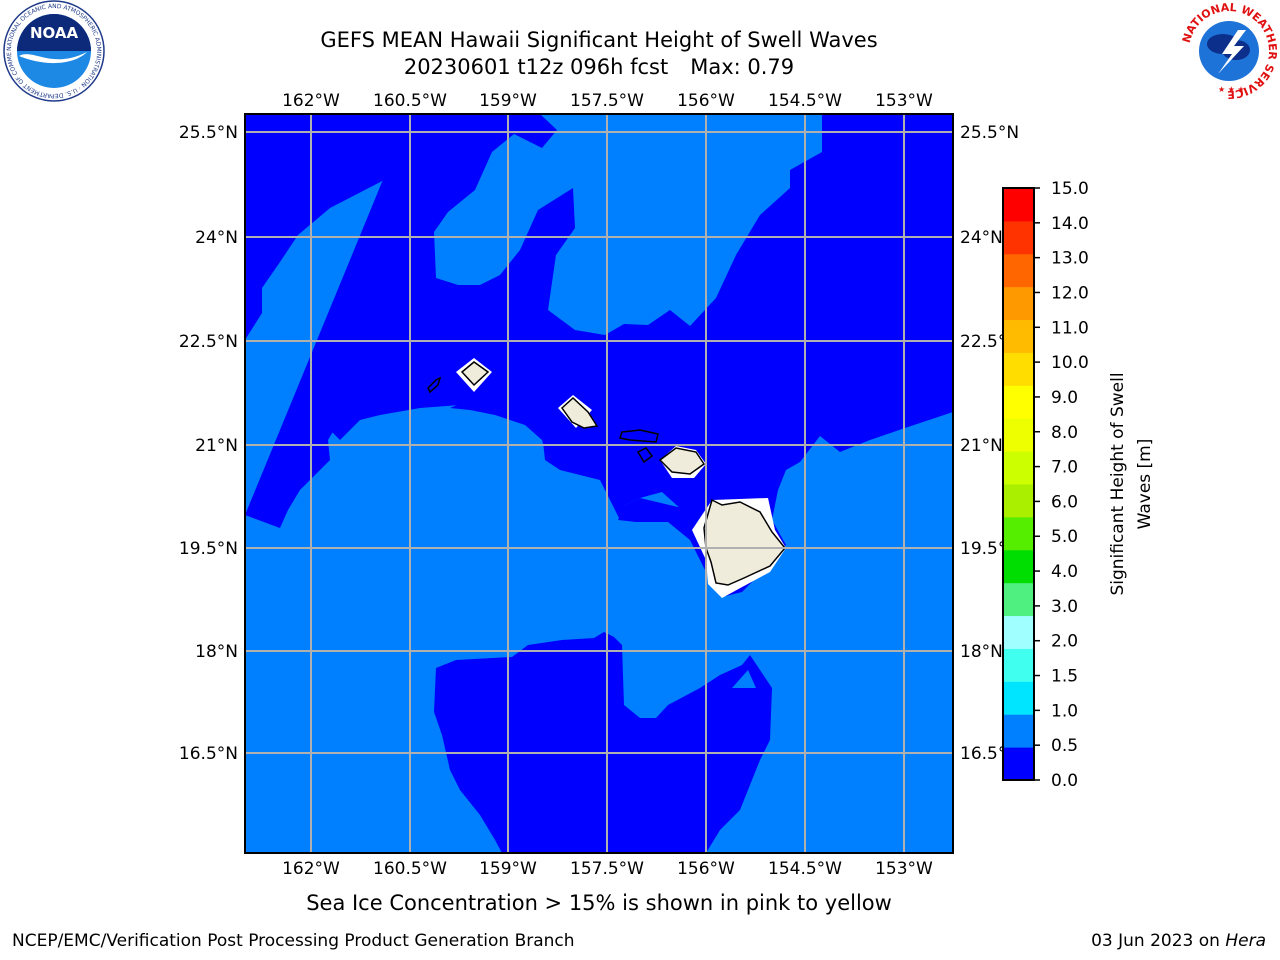  What do you see at coordinates (603, 742) in the screenshot?
I see `swell-0-0p5-south` at bounding box center [603, 742].